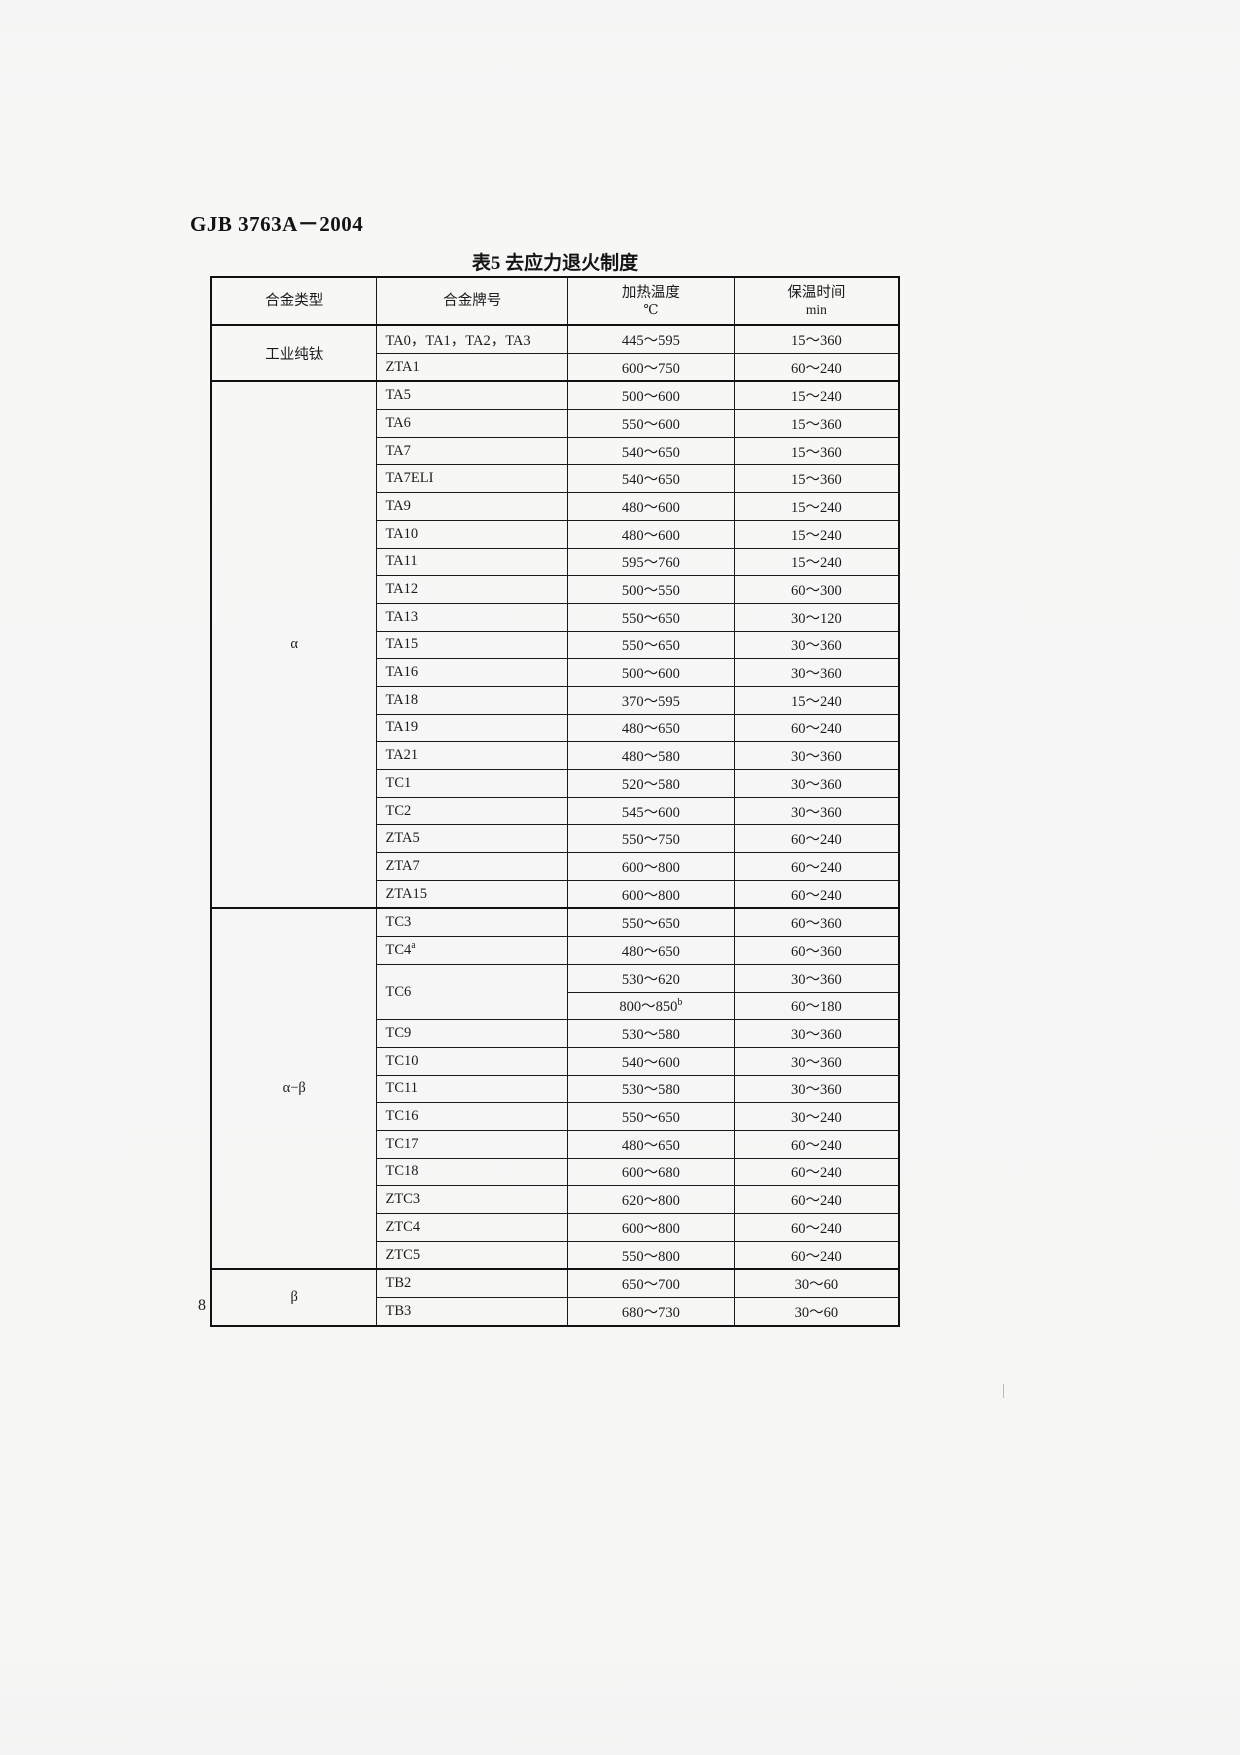 The image size is (1240, 1755). Describe the element at coordinates (472, 1312) in the screenshot. I see `alloy-grade-cell: TB3` at that location.